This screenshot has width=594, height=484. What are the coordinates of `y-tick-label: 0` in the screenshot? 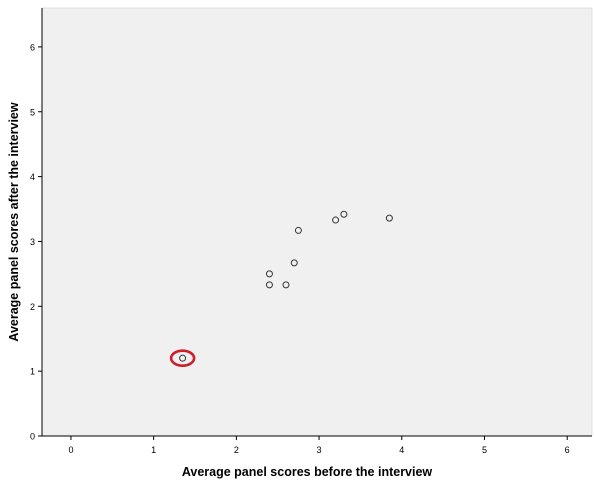 It's located at (32, 437).